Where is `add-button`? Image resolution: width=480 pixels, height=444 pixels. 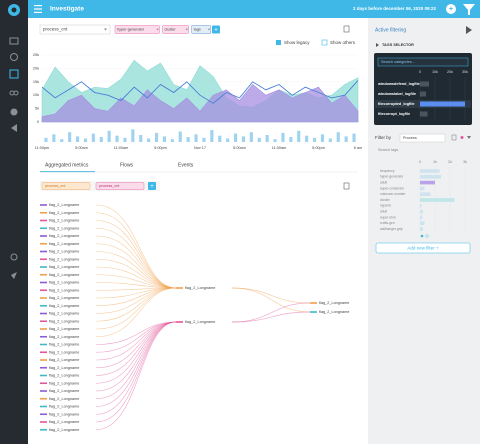 add-button is located at coordinates (451, 9).